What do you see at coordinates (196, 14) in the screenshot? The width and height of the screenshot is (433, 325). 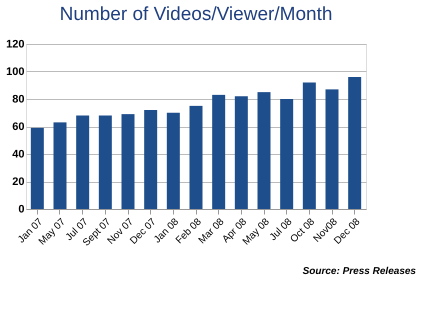 I see `chart-title: Number of Videos/Viewer/Month` at bounding box center [196, 14].